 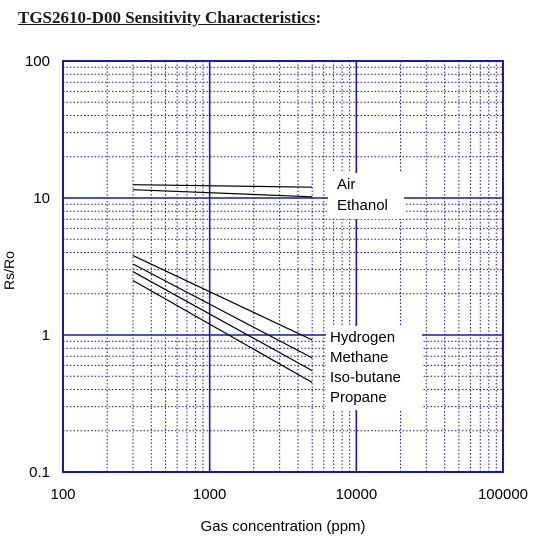 I want to click on y-tick-label: 100, so click(x=37, y=61).